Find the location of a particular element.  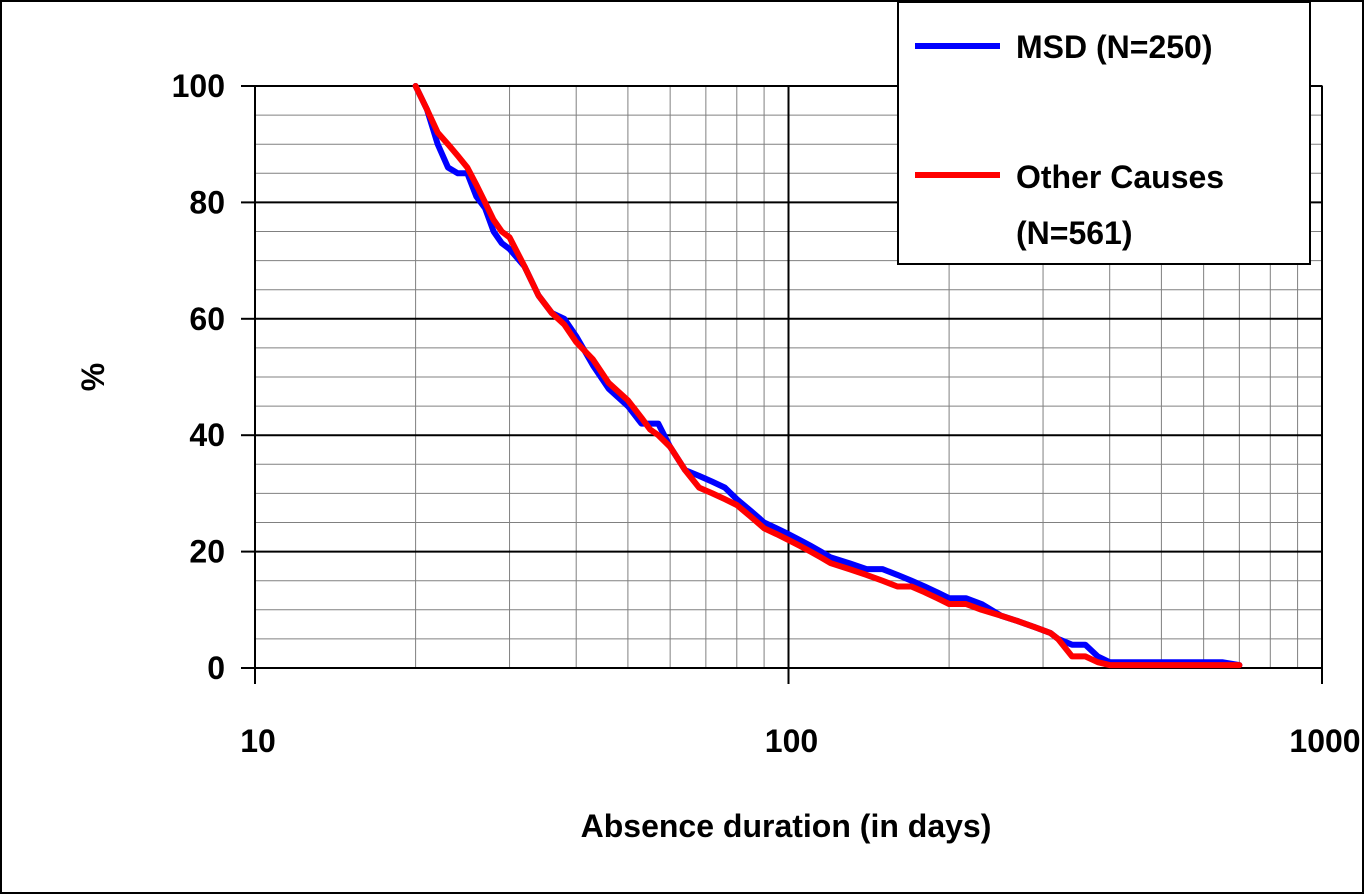

x-tick-labels: 10 100 1000 is located at coordinates (800, 741).